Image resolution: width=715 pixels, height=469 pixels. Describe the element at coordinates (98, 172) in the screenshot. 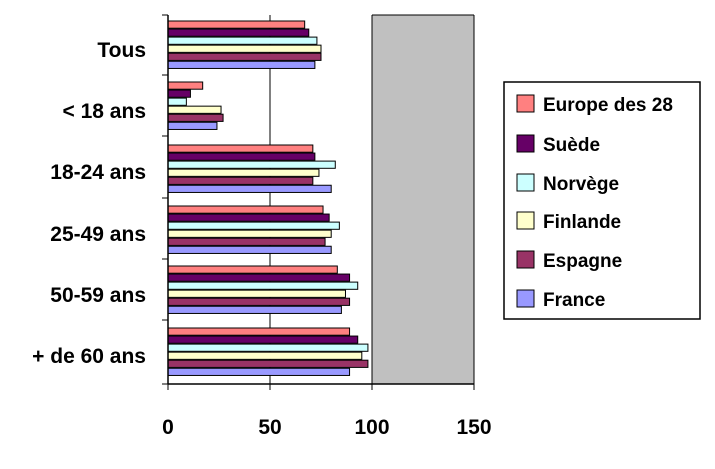

I see `category-label-3: 18-24 ans` at that location.